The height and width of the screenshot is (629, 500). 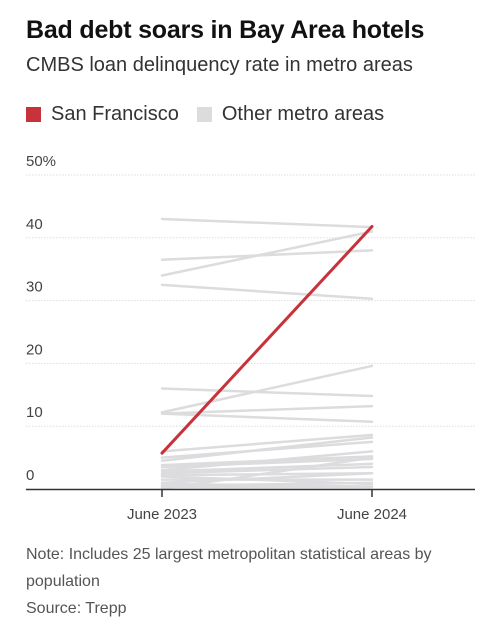 I want to click on legend-label-other-metro-areas: Other metro areas, so click(x=303, y=114).